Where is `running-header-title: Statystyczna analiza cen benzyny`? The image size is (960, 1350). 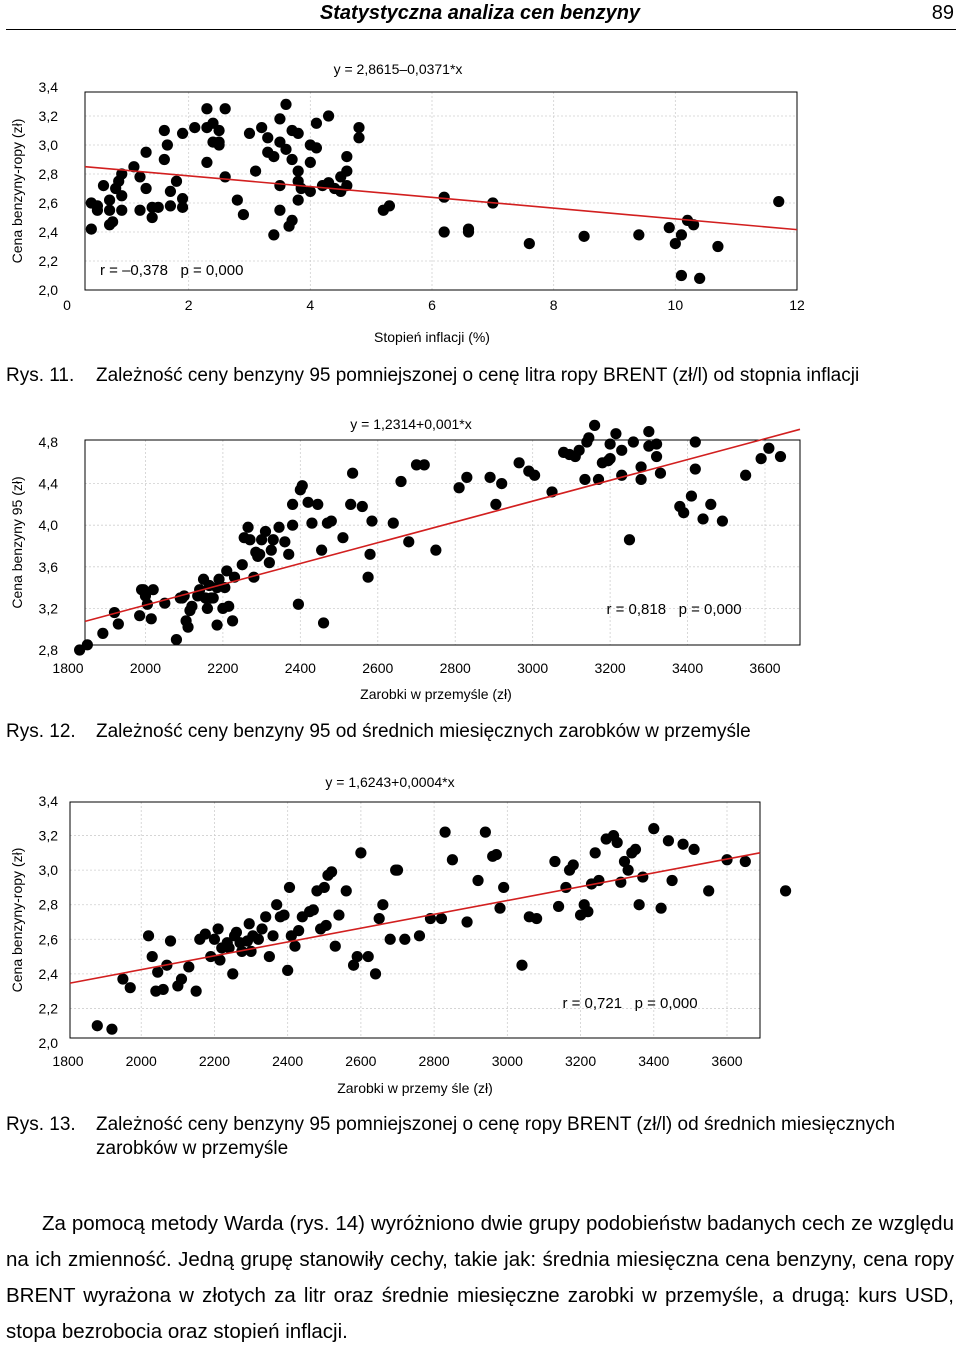
running-header-title: Statystyczna analiza cen benzyny is located at coordinates (480, 13).